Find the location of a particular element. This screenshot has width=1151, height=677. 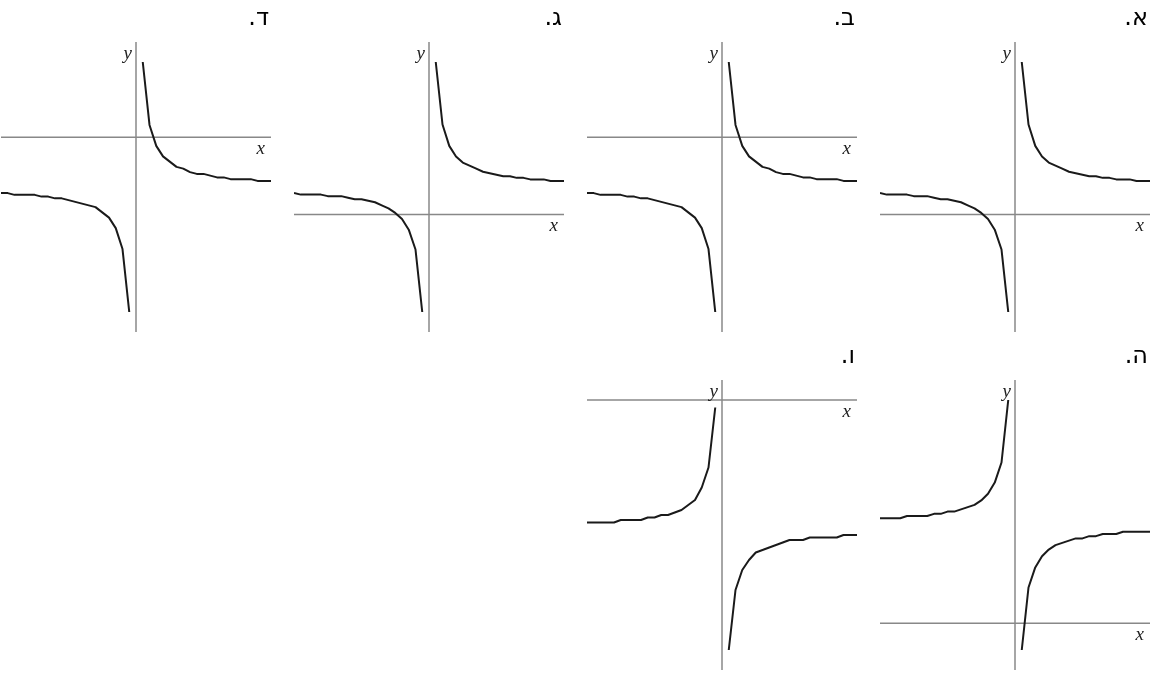

chart-title: ד. is located at coordinates (258, 17).